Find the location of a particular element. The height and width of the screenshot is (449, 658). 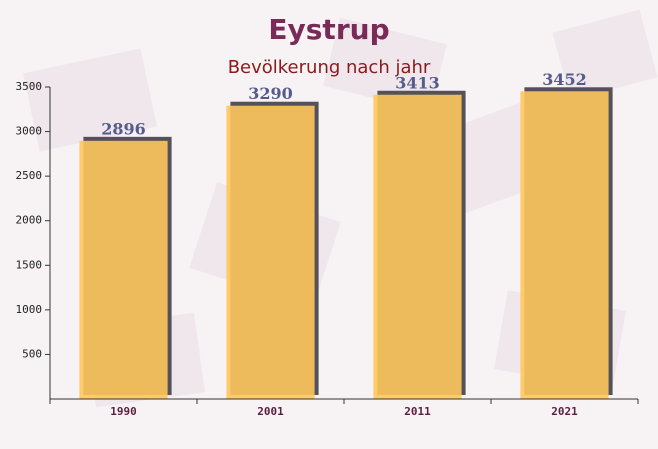

x-tick-label: 2001 is located at coordinates (270, 411).